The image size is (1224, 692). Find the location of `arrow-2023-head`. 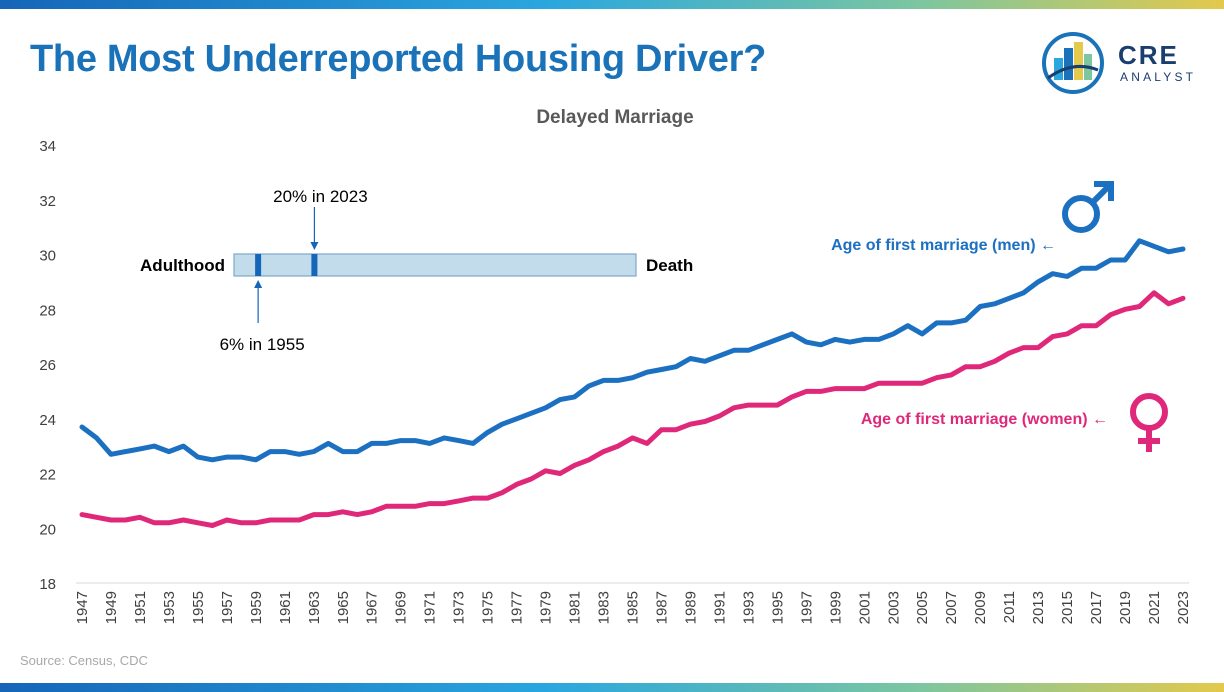

arrow-2023-head is located at coordinates (314, 246).